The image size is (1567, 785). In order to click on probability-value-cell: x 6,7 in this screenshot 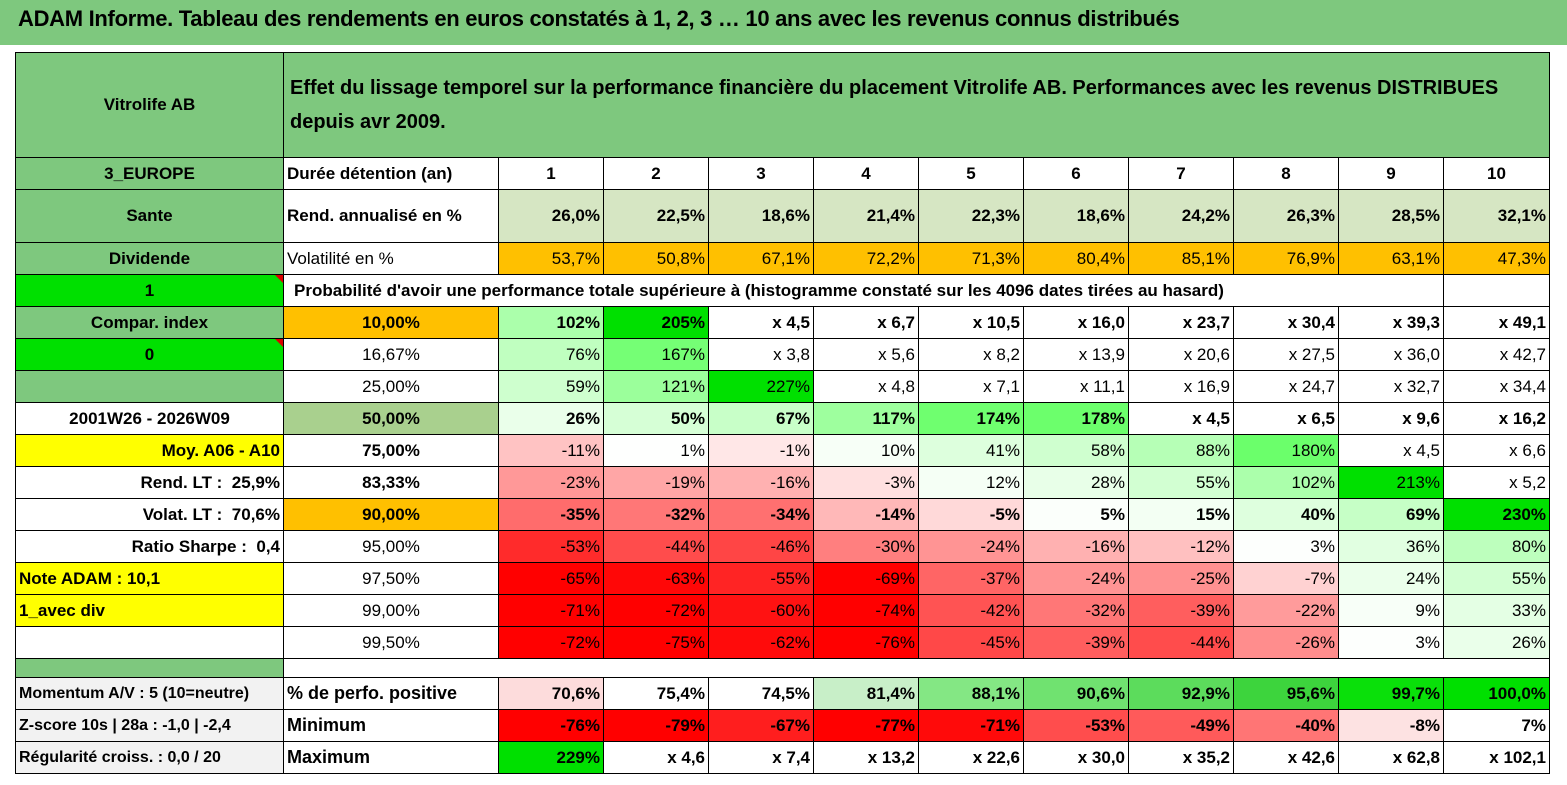, I will do `click(866, 322)`.